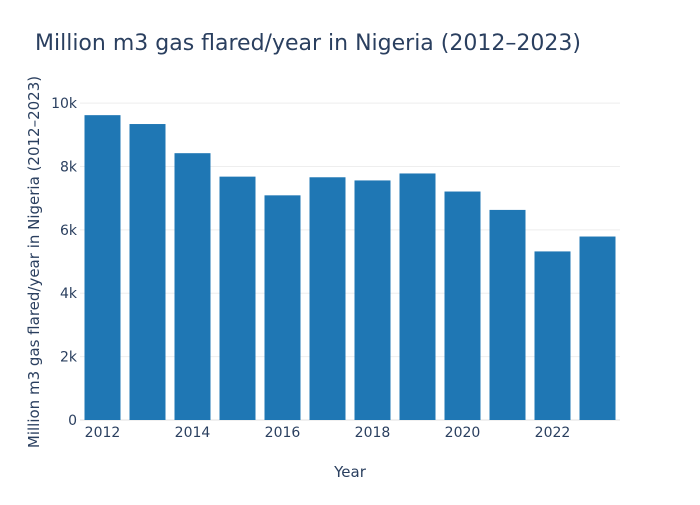  What do you see at coordinates (282, 307) in the screenshot?
I see `bar-2016` at bounding box center [282, 307].